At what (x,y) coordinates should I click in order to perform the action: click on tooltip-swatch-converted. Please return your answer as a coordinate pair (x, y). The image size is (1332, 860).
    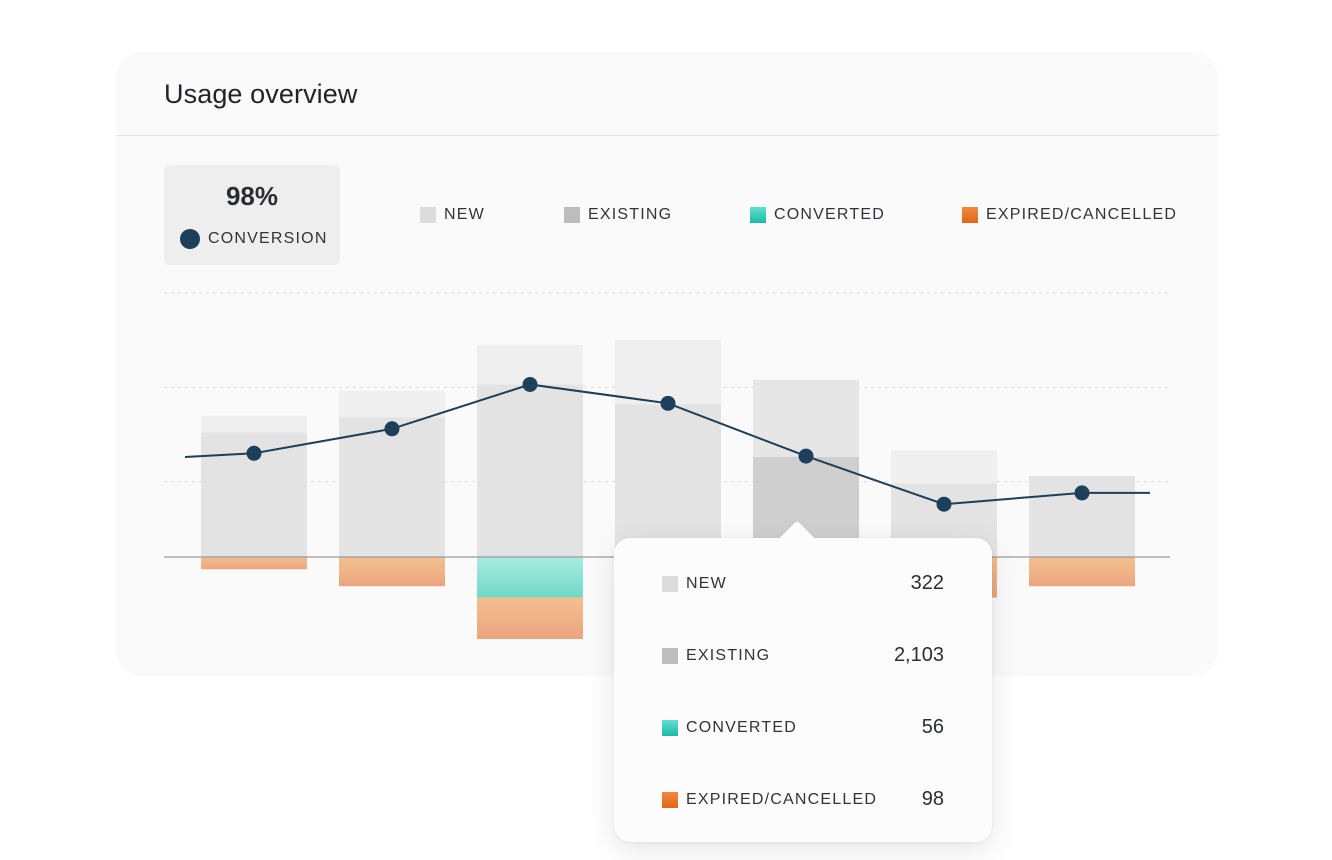
    Looking at the image, I should click on (670, 727).